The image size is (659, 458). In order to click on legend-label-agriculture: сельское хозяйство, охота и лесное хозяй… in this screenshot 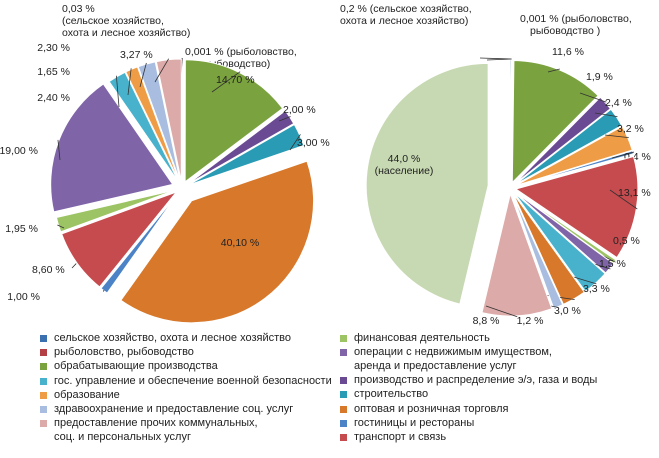, I will do `click(172, 338)`.